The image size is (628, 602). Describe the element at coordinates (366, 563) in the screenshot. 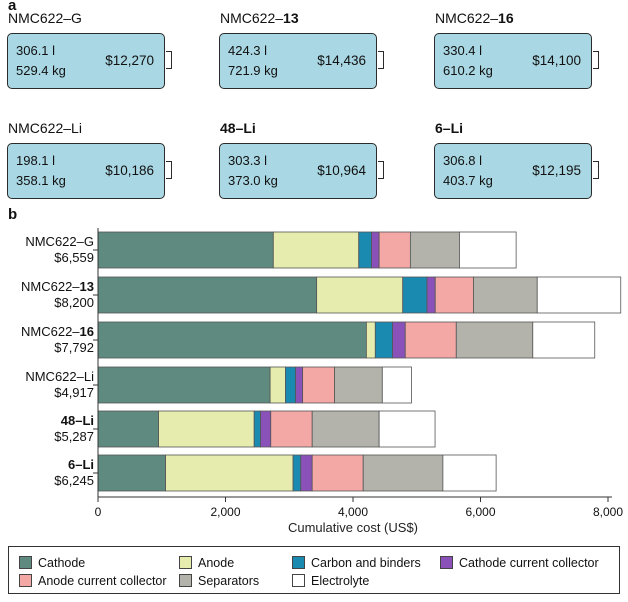

I see `legend-label: Carbon and binders` at that location.